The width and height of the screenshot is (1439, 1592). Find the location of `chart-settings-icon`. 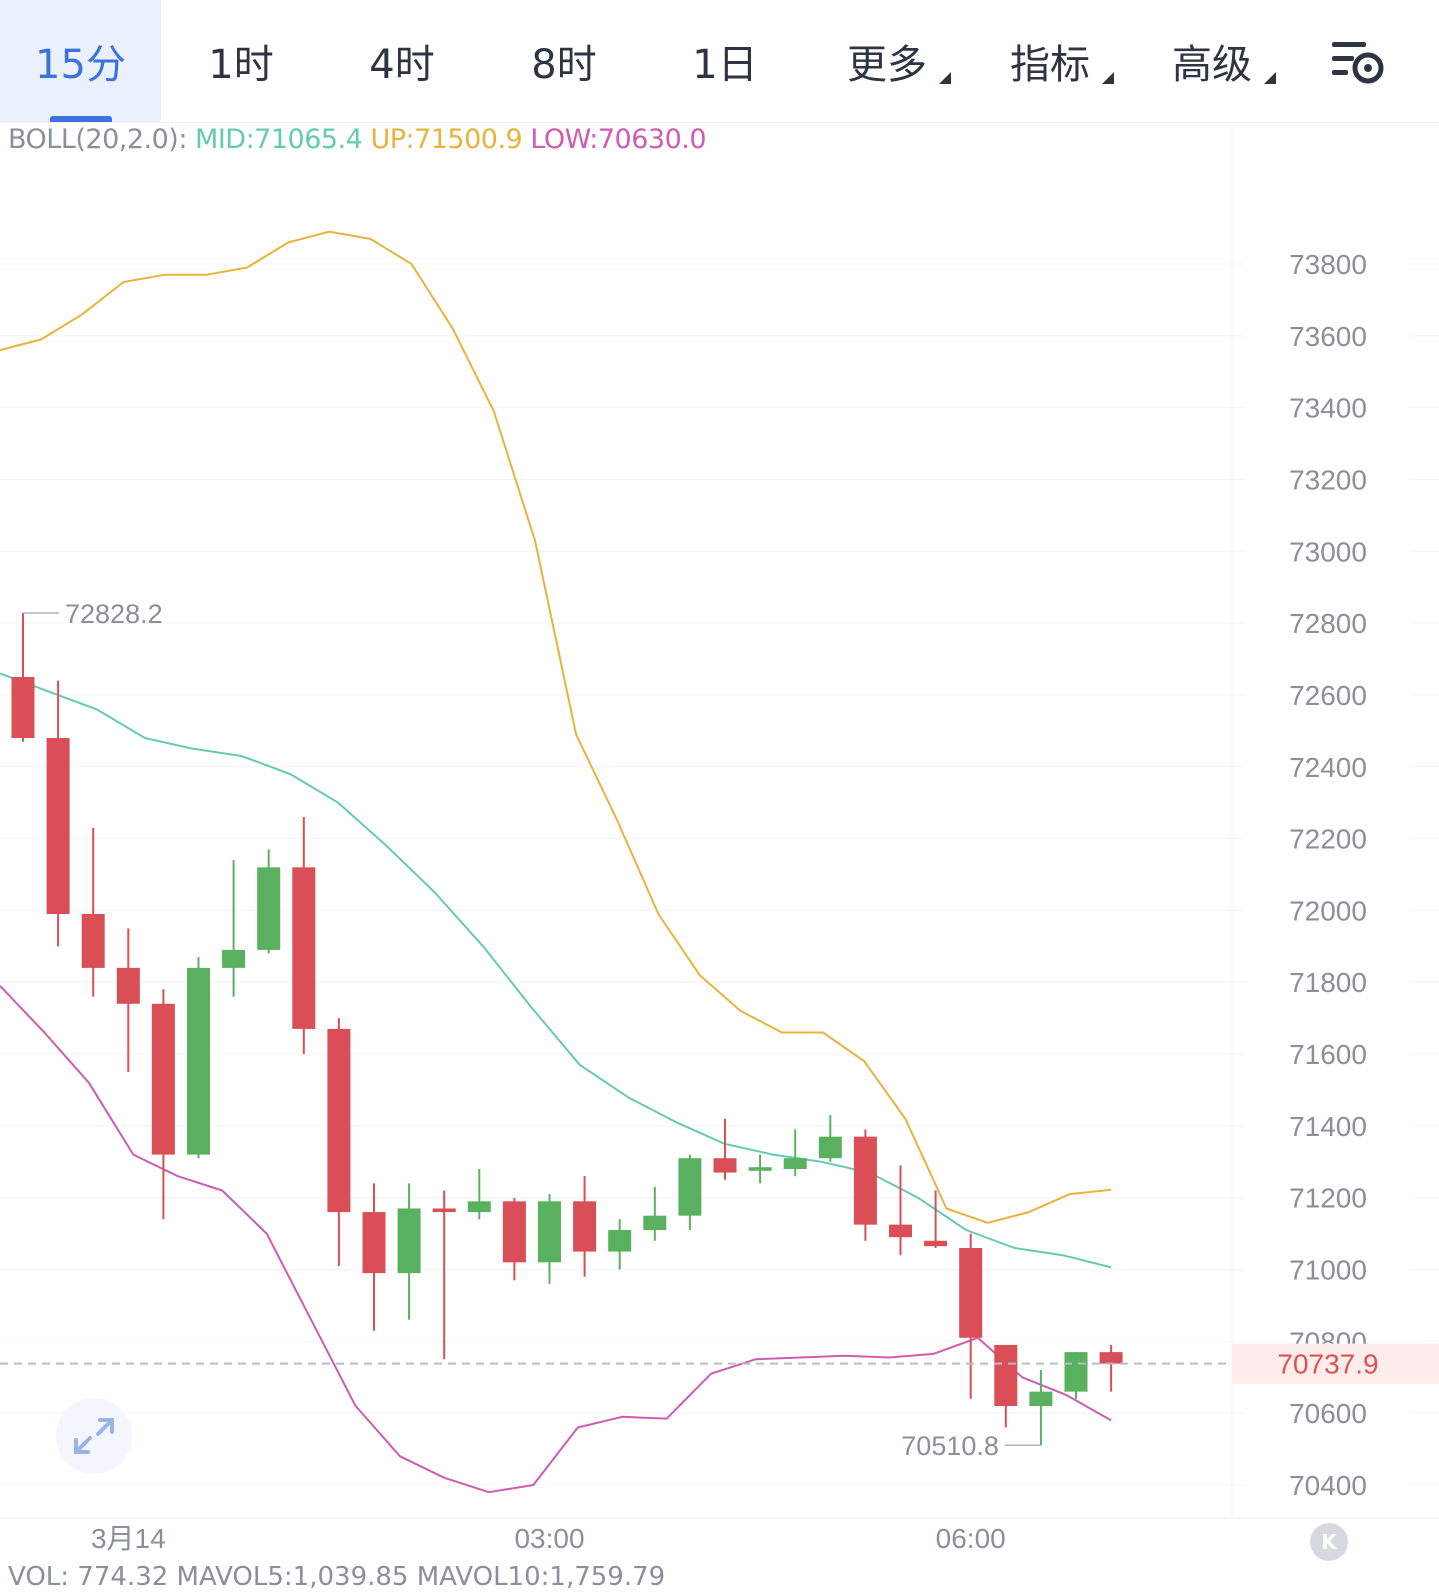

chart-settings-icon is located at coordinates (1360, 63).